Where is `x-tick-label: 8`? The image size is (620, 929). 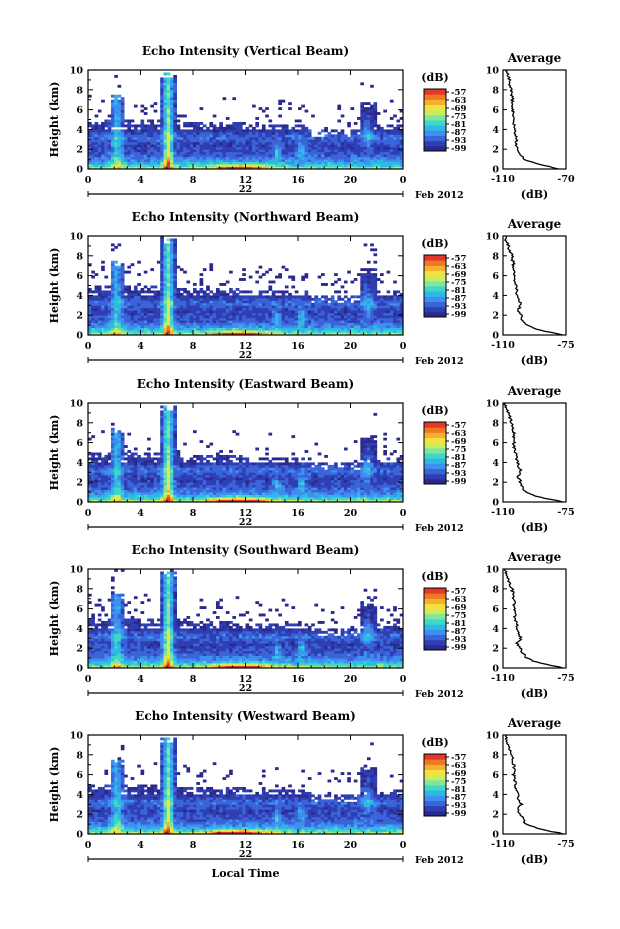
x-tick-label: 8 is located at coordinates (193, 180).